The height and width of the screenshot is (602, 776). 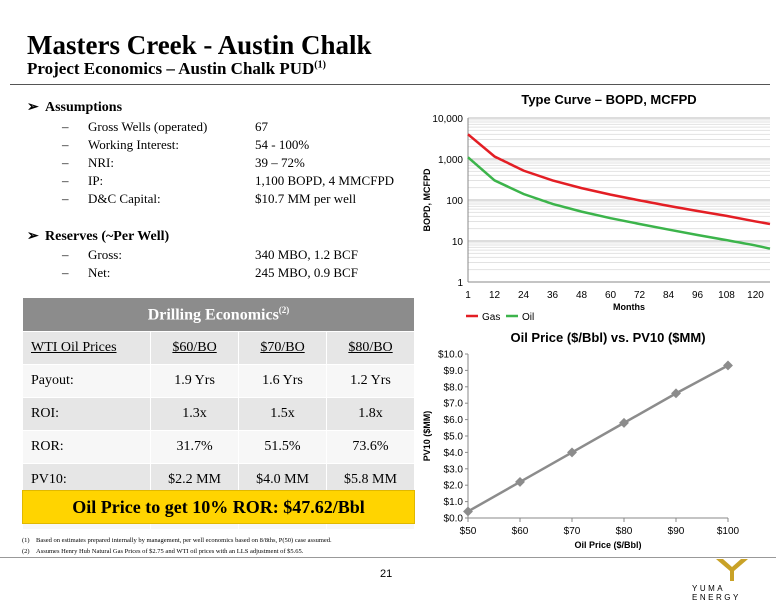 I want to click on item-value: 1,100 BOPD, 4 MMCFPD, so click(x=325, y=180).